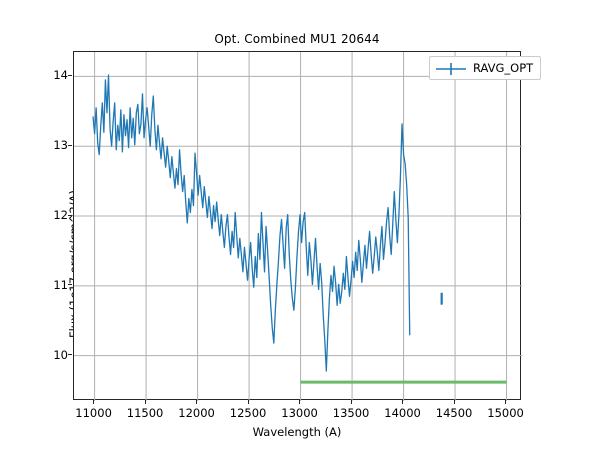  I want to click on x-tick-label: 14000, so click(402, 413).